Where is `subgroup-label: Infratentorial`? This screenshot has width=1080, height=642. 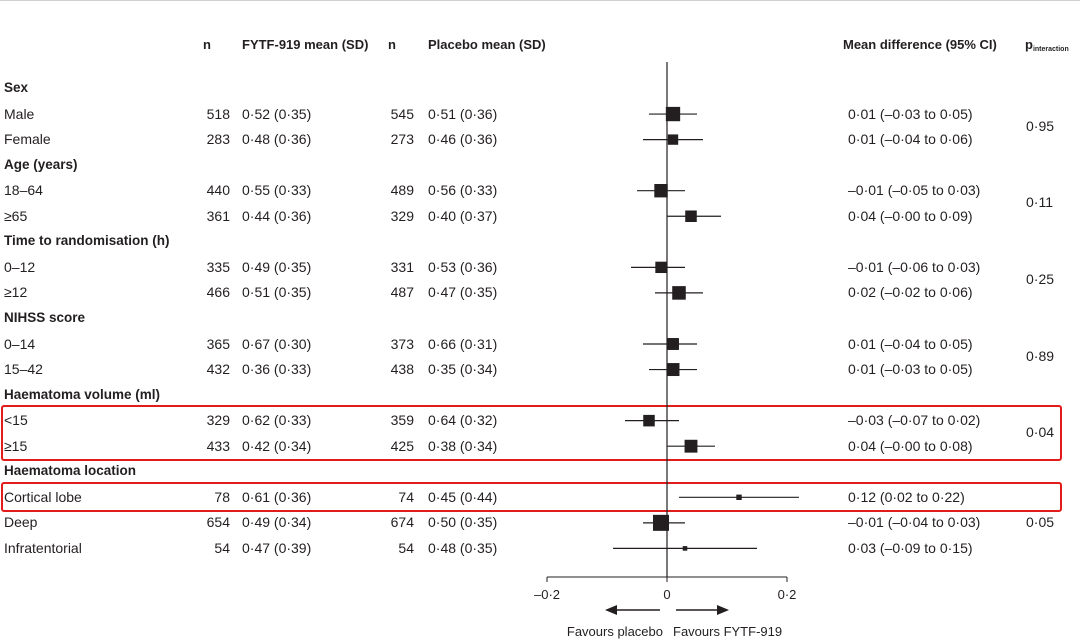
subgroup-label: Infratentorial is located at coordinates (43, 547).